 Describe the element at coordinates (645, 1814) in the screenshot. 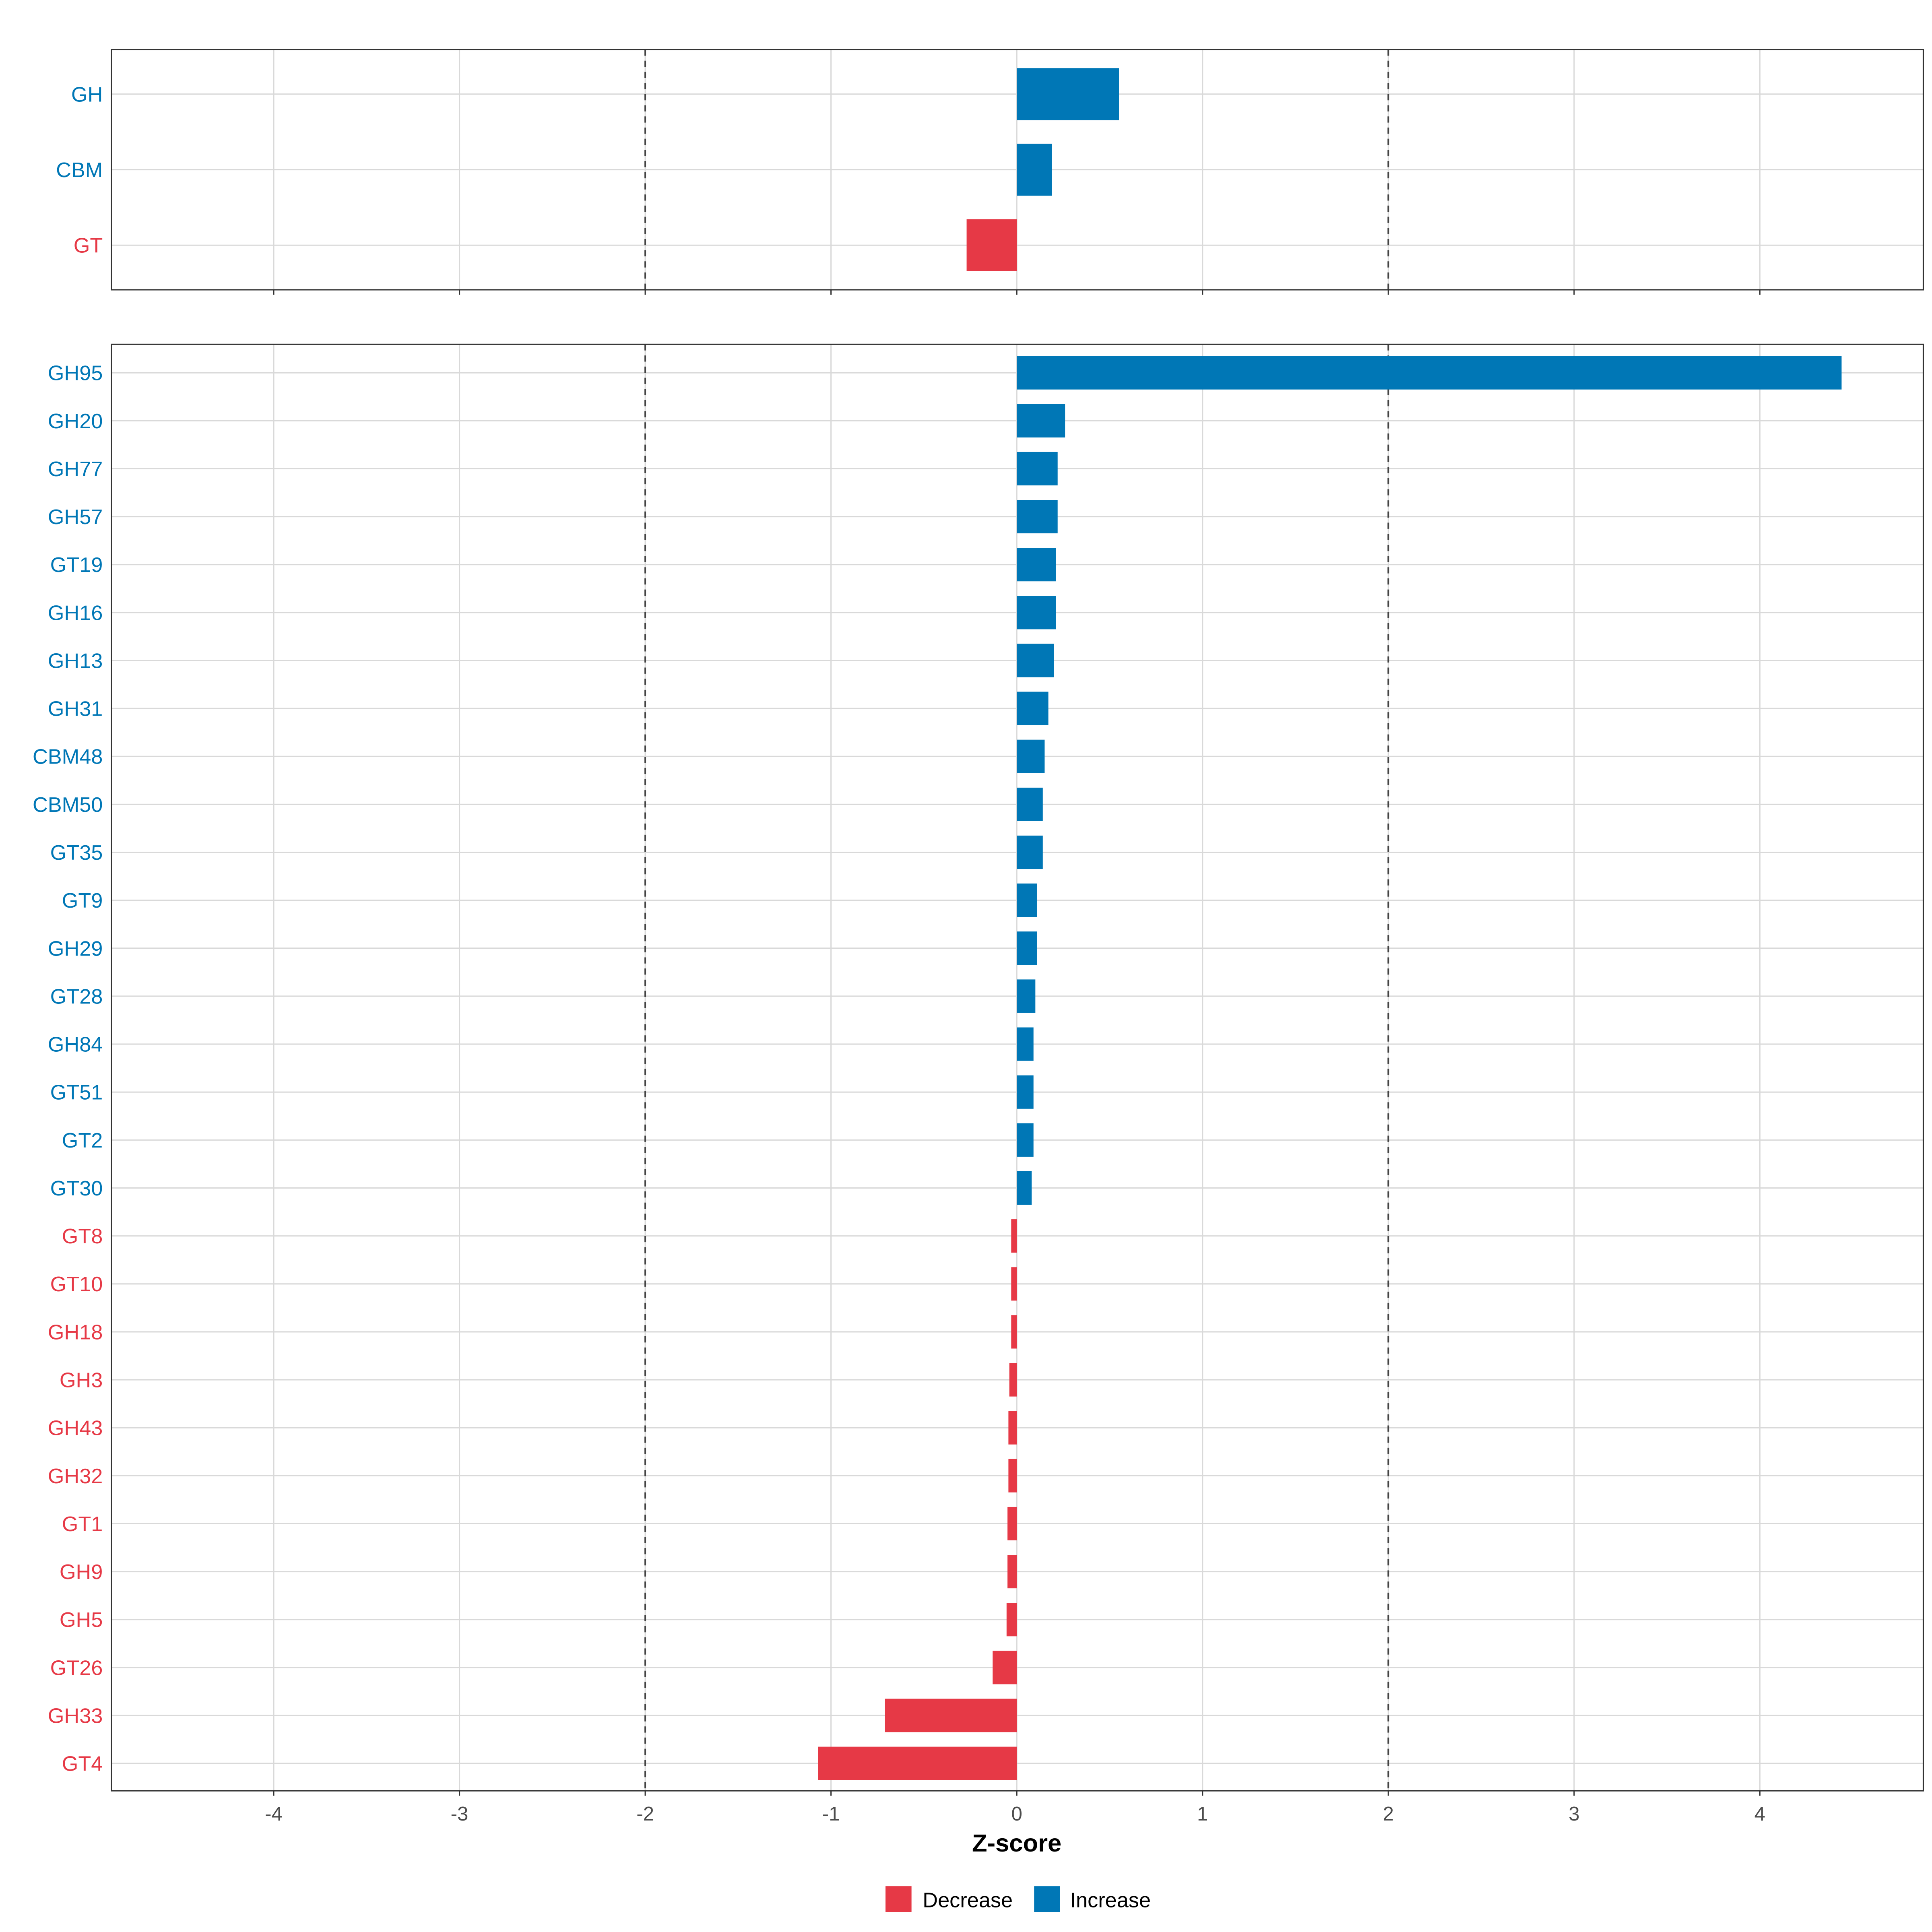

I see `x-tick-label: -2` at that location.